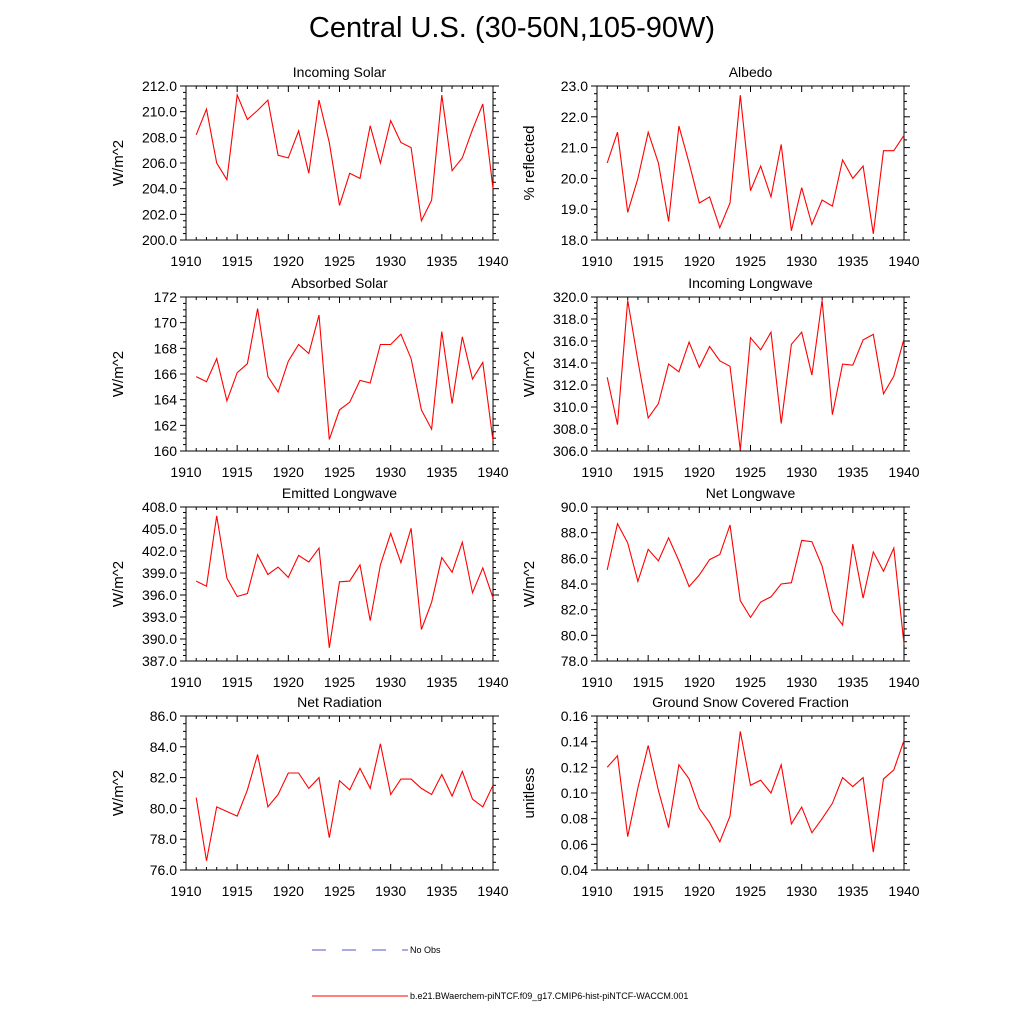  I want to click on y-tick-label: 88.0, so click(574, 533).